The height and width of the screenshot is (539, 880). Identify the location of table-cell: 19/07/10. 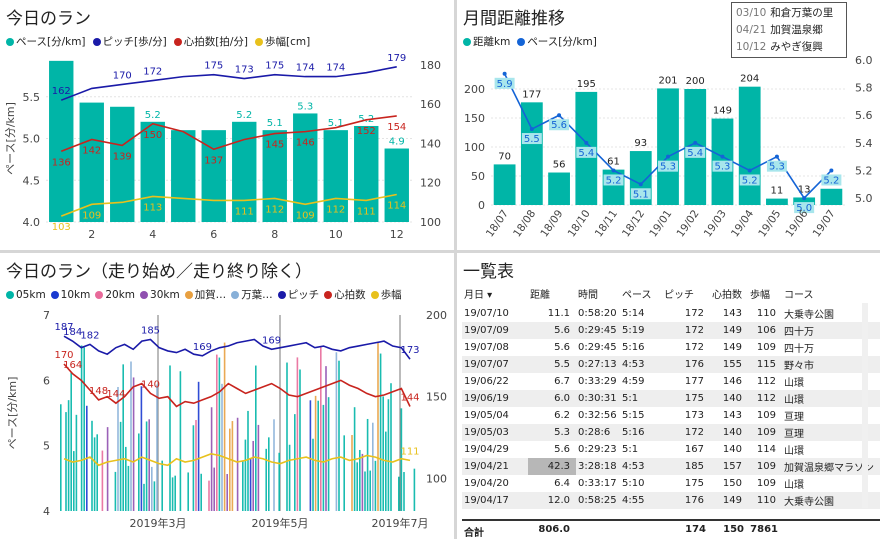
(486, 313).